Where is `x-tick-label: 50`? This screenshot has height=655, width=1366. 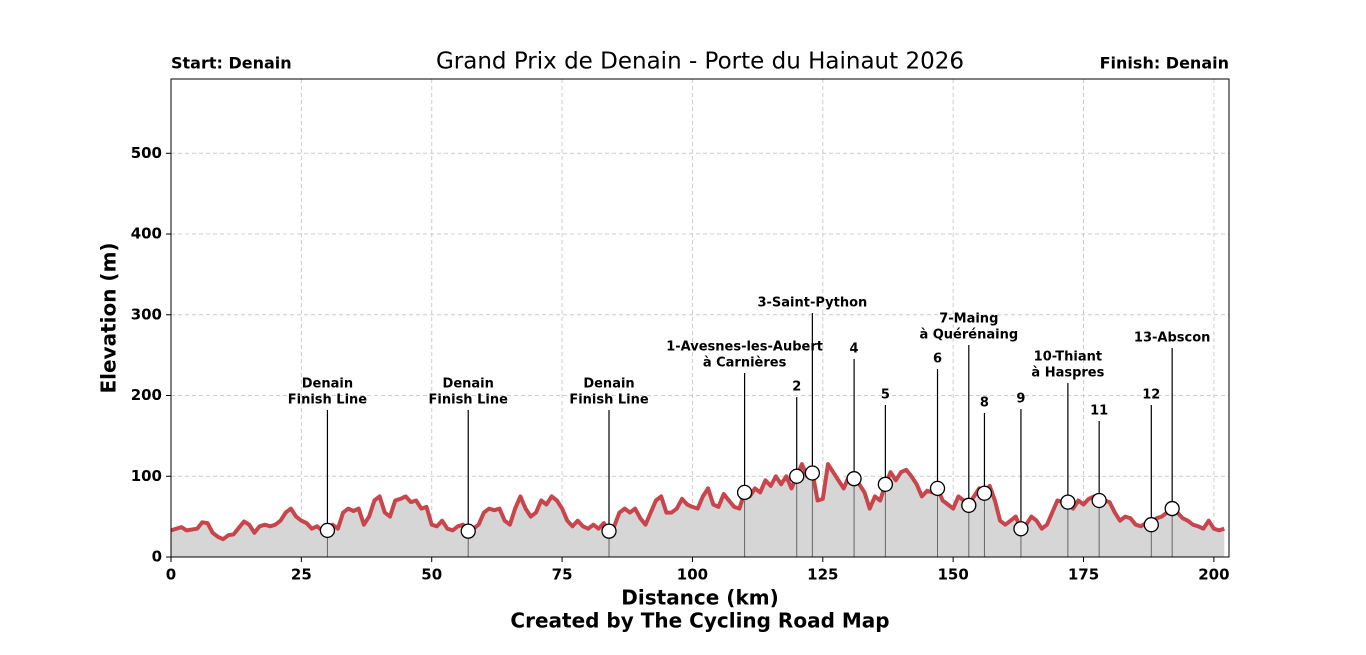 x-tick-label: 50 is located at coordinates (431, 575).